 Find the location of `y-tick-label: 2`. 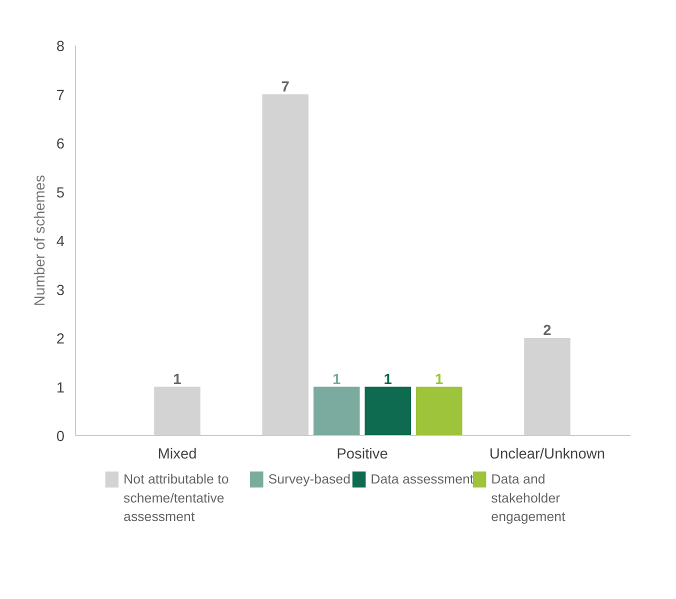

y-tick-label: 2 is located at coordinates (60, 340).